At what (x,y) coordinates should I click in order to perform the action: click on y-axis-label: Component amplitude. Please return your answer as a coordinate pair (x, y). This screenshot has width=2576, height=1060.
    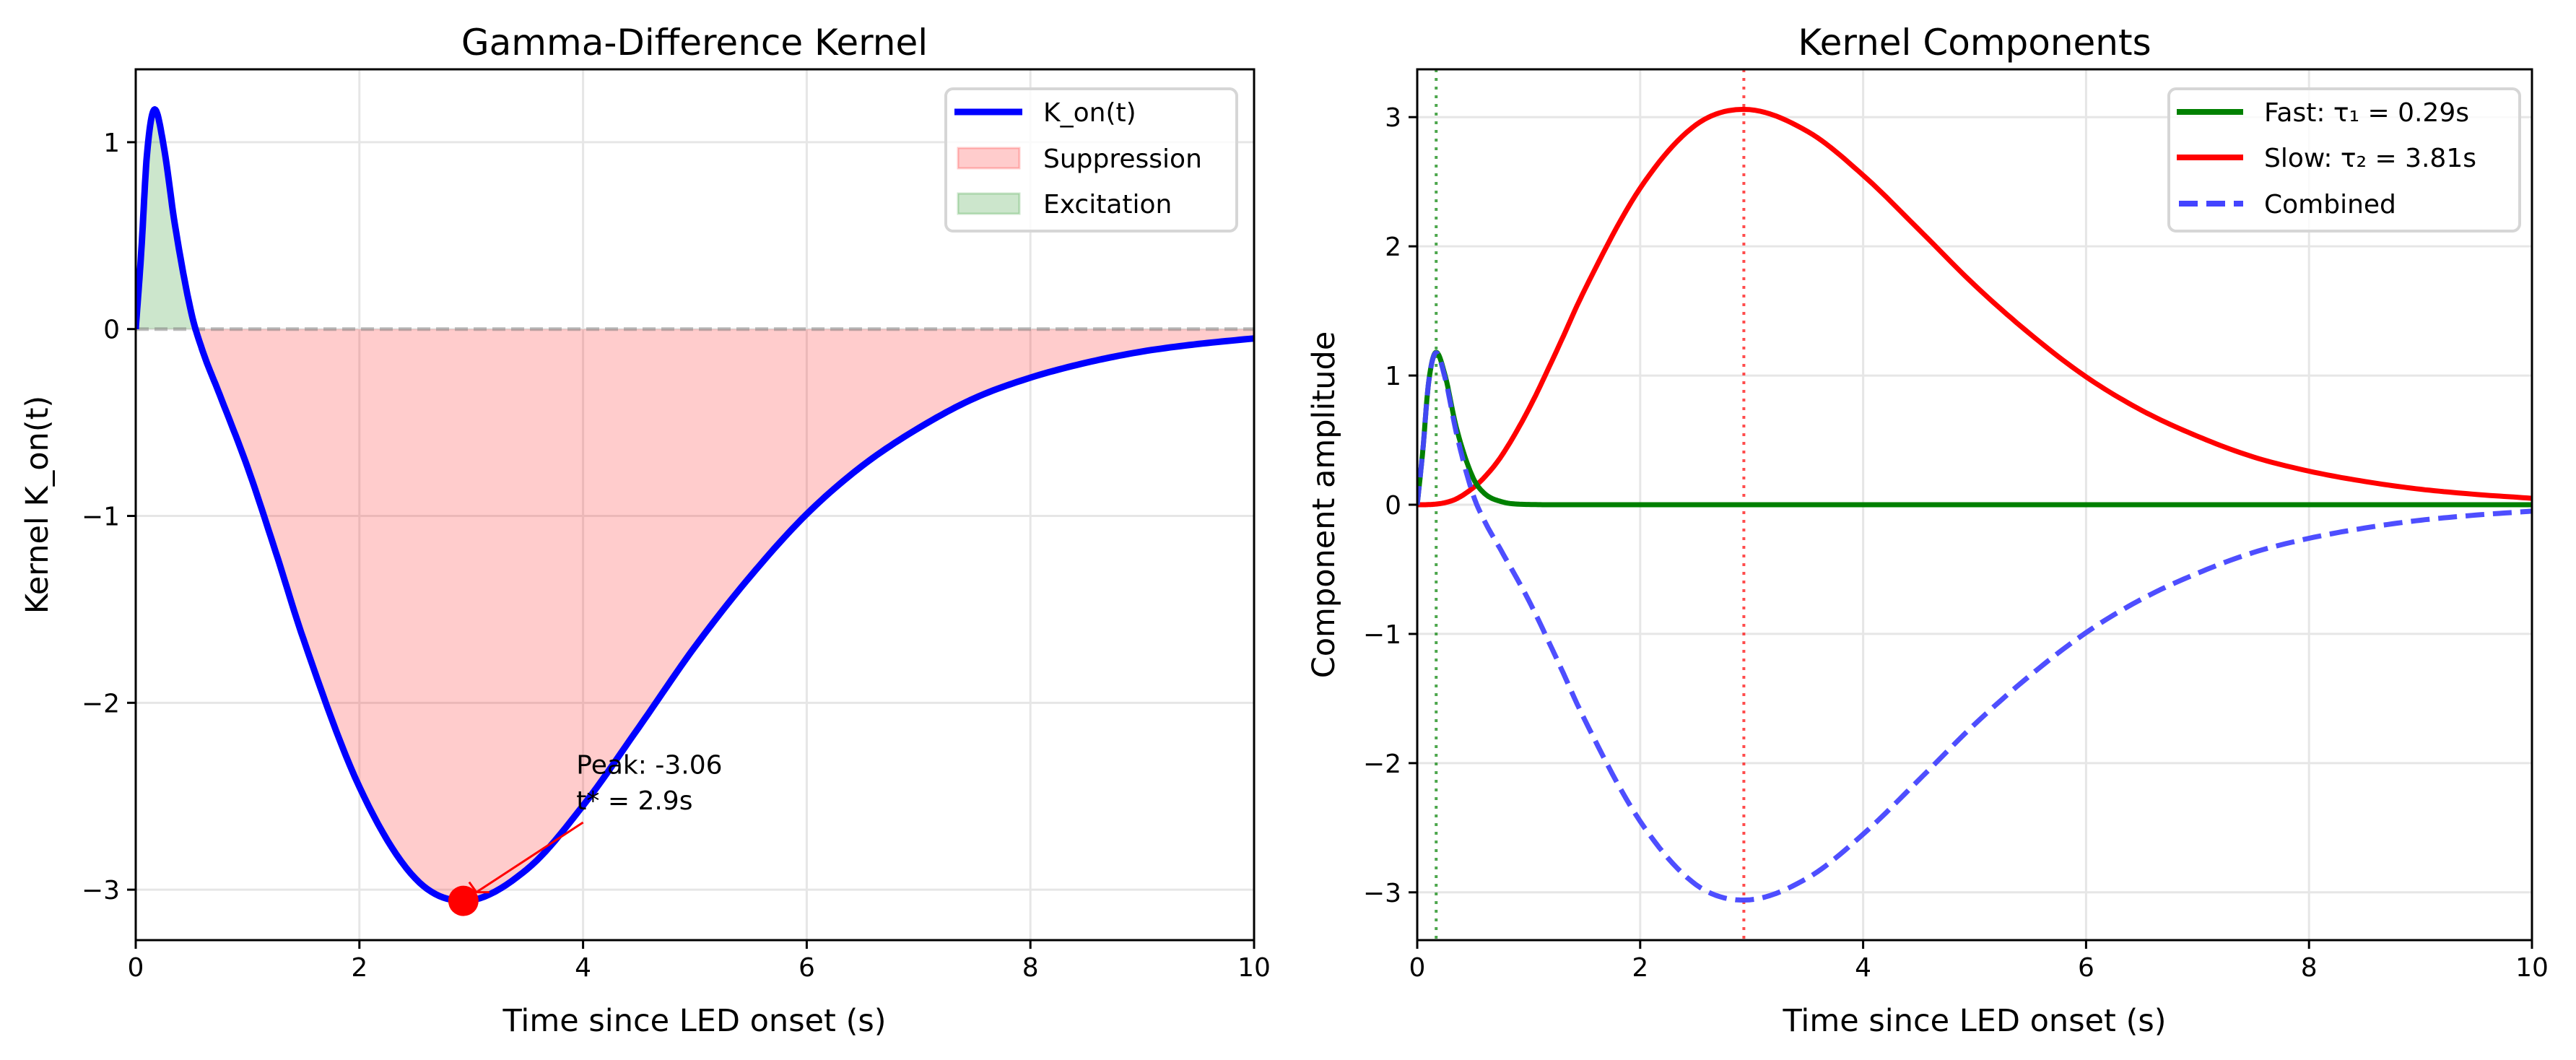
    Looking at the image, I should click on (1324, 505).